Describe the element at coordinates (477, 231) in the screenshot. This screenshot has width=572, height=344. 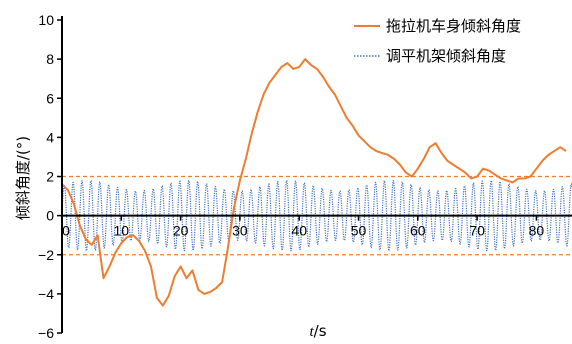
I see `x-tick-label: 70` at that location.